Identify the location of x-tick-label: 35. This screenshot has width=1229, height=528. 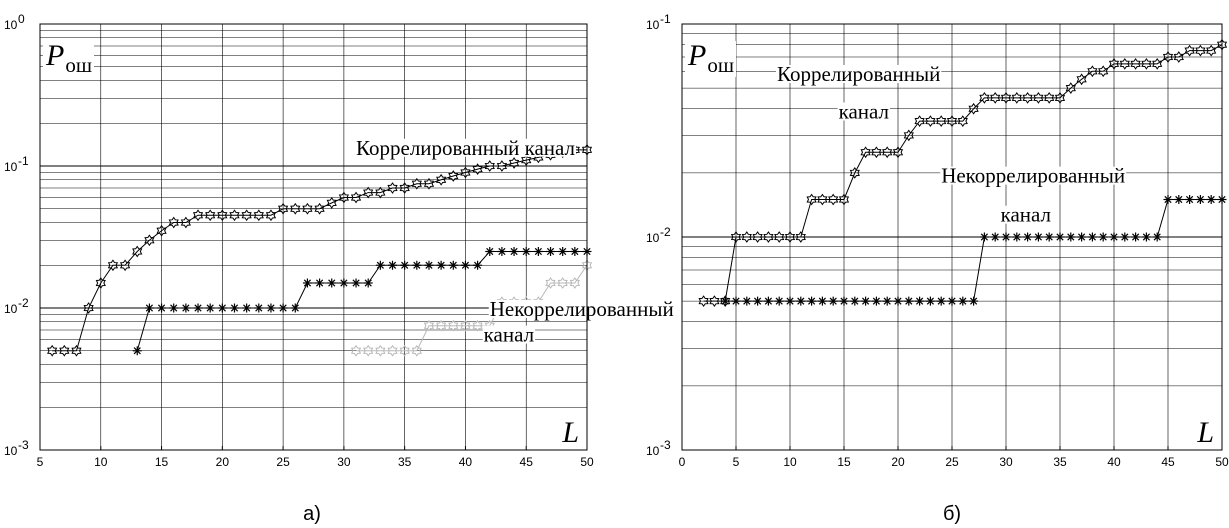
(1060, 462).